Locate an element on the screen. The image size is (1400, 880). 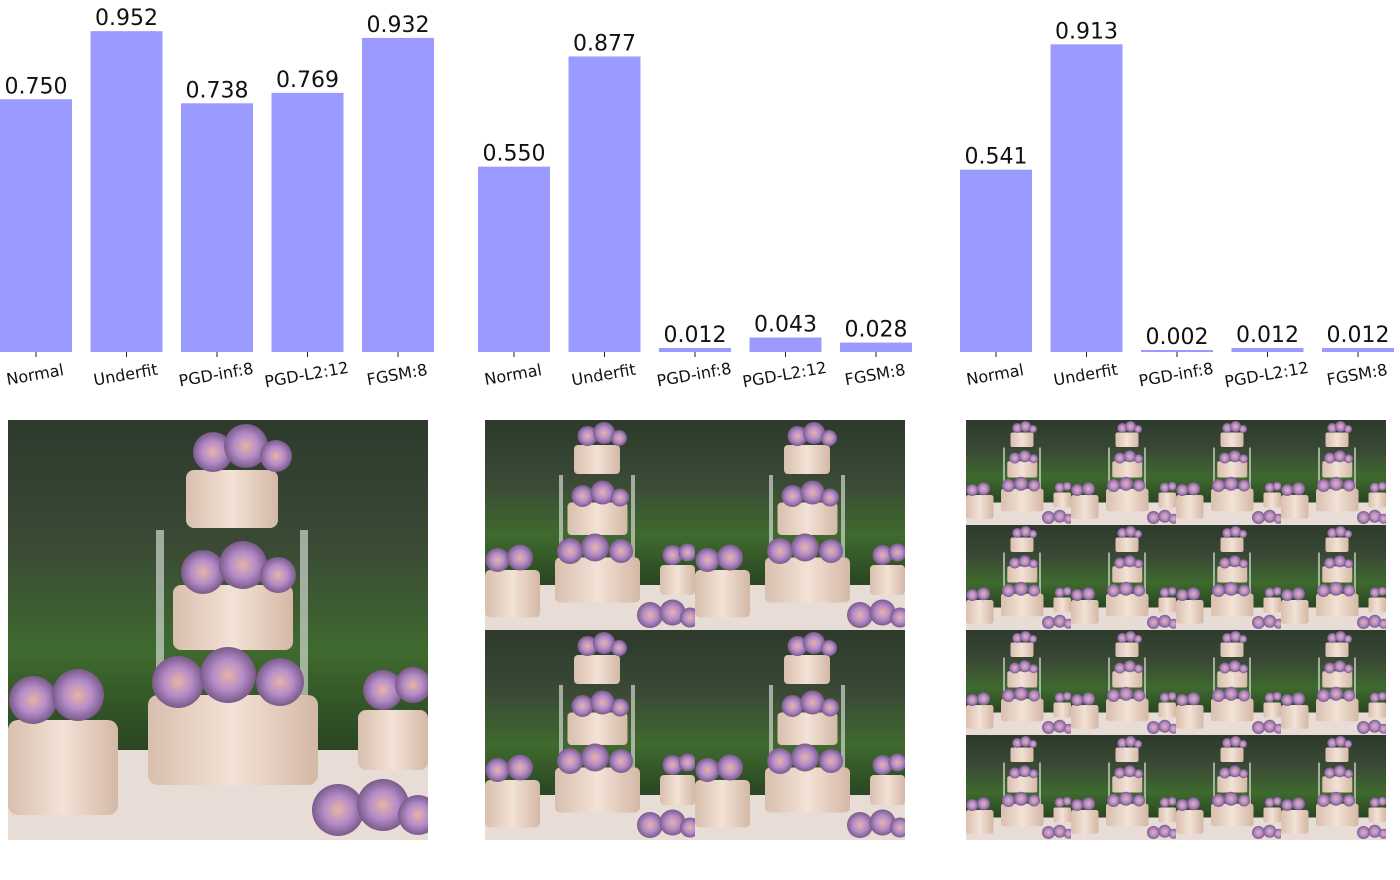
value-label: 0.769 is located at coordinates (307, 80).